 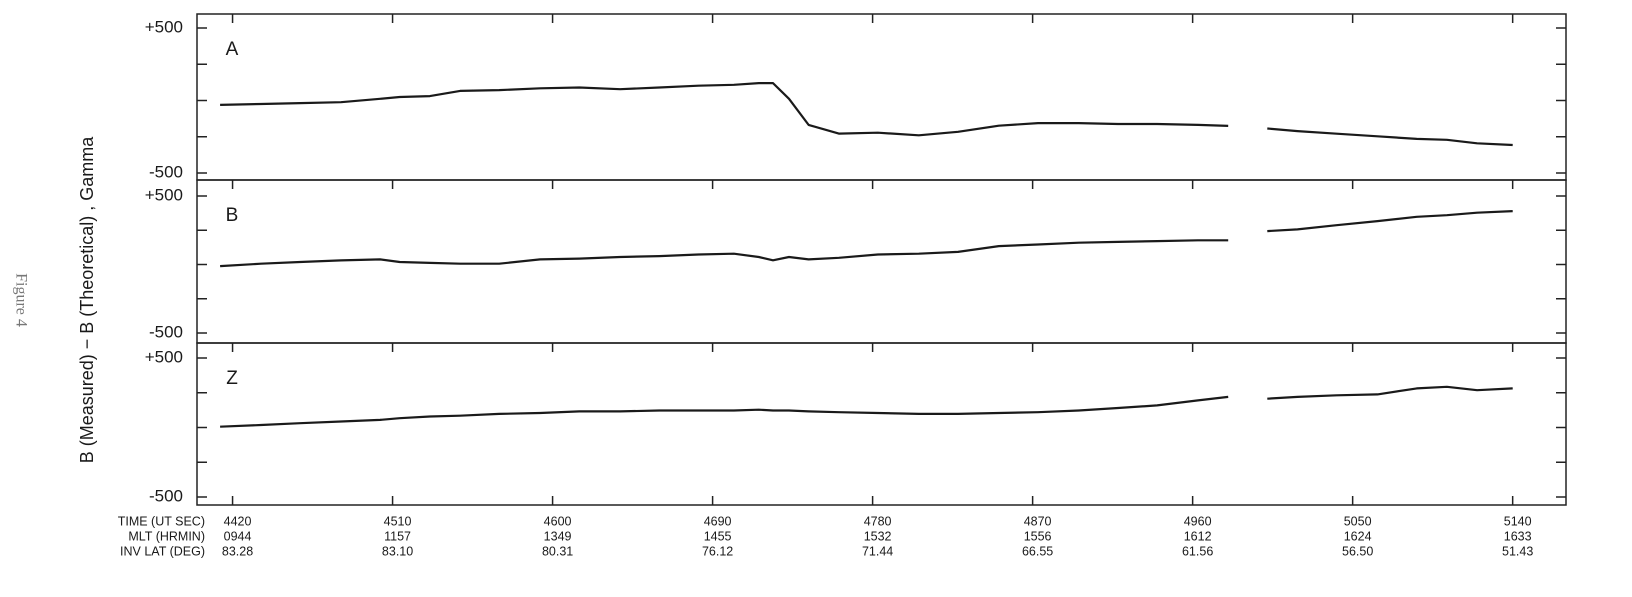 What do you see at coordinates (1518, 536) in the screenshot?
I see `mlt-label: 1633` at bounding box center [1518, 536].